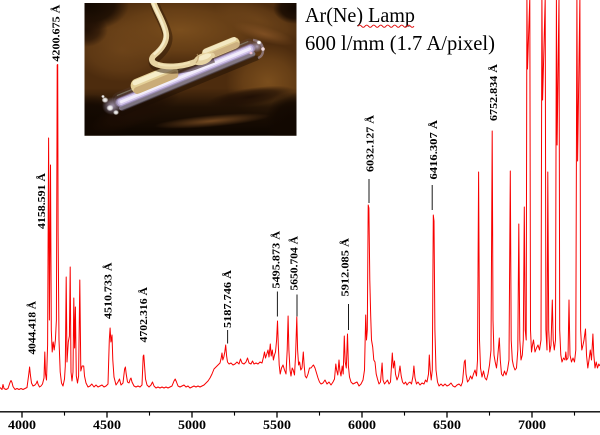  Describe the element at coordinates (192, 424) in the screenshot. I see `svg-text: 5000` at that location.